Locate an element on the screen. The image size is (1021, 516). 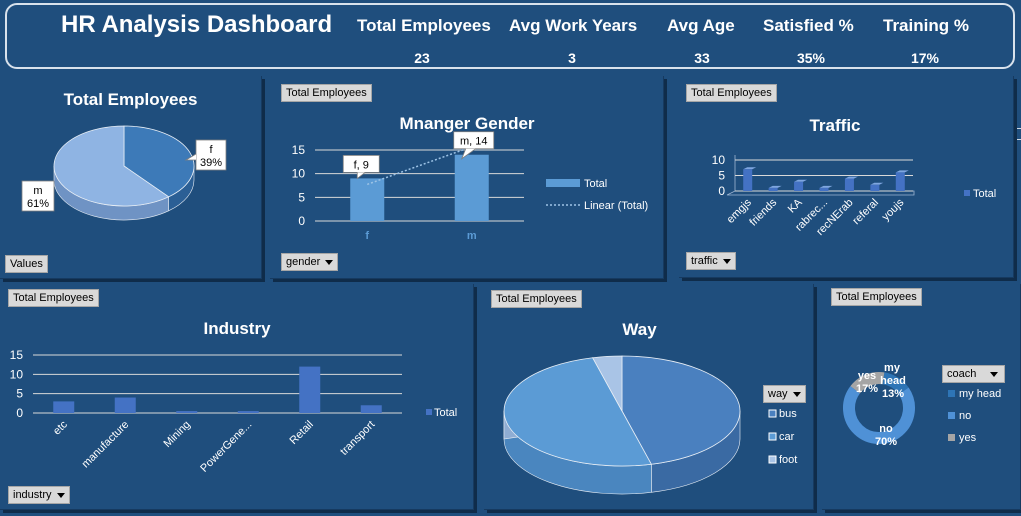
data-label-f-pointer is located at coordinates (361, 176).